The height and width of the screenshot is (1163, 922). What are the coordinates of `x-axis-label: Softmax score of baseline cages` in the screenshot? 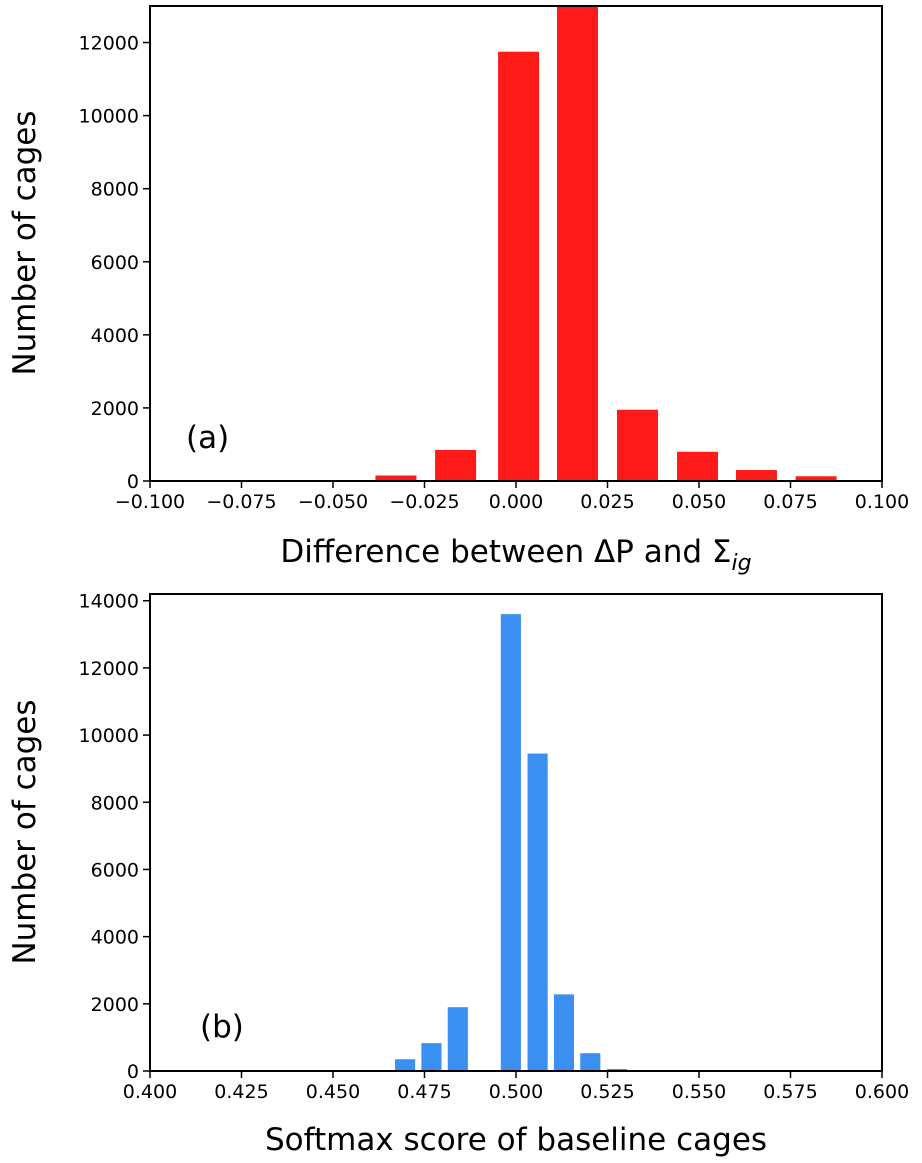 It's located at (516, 1140).